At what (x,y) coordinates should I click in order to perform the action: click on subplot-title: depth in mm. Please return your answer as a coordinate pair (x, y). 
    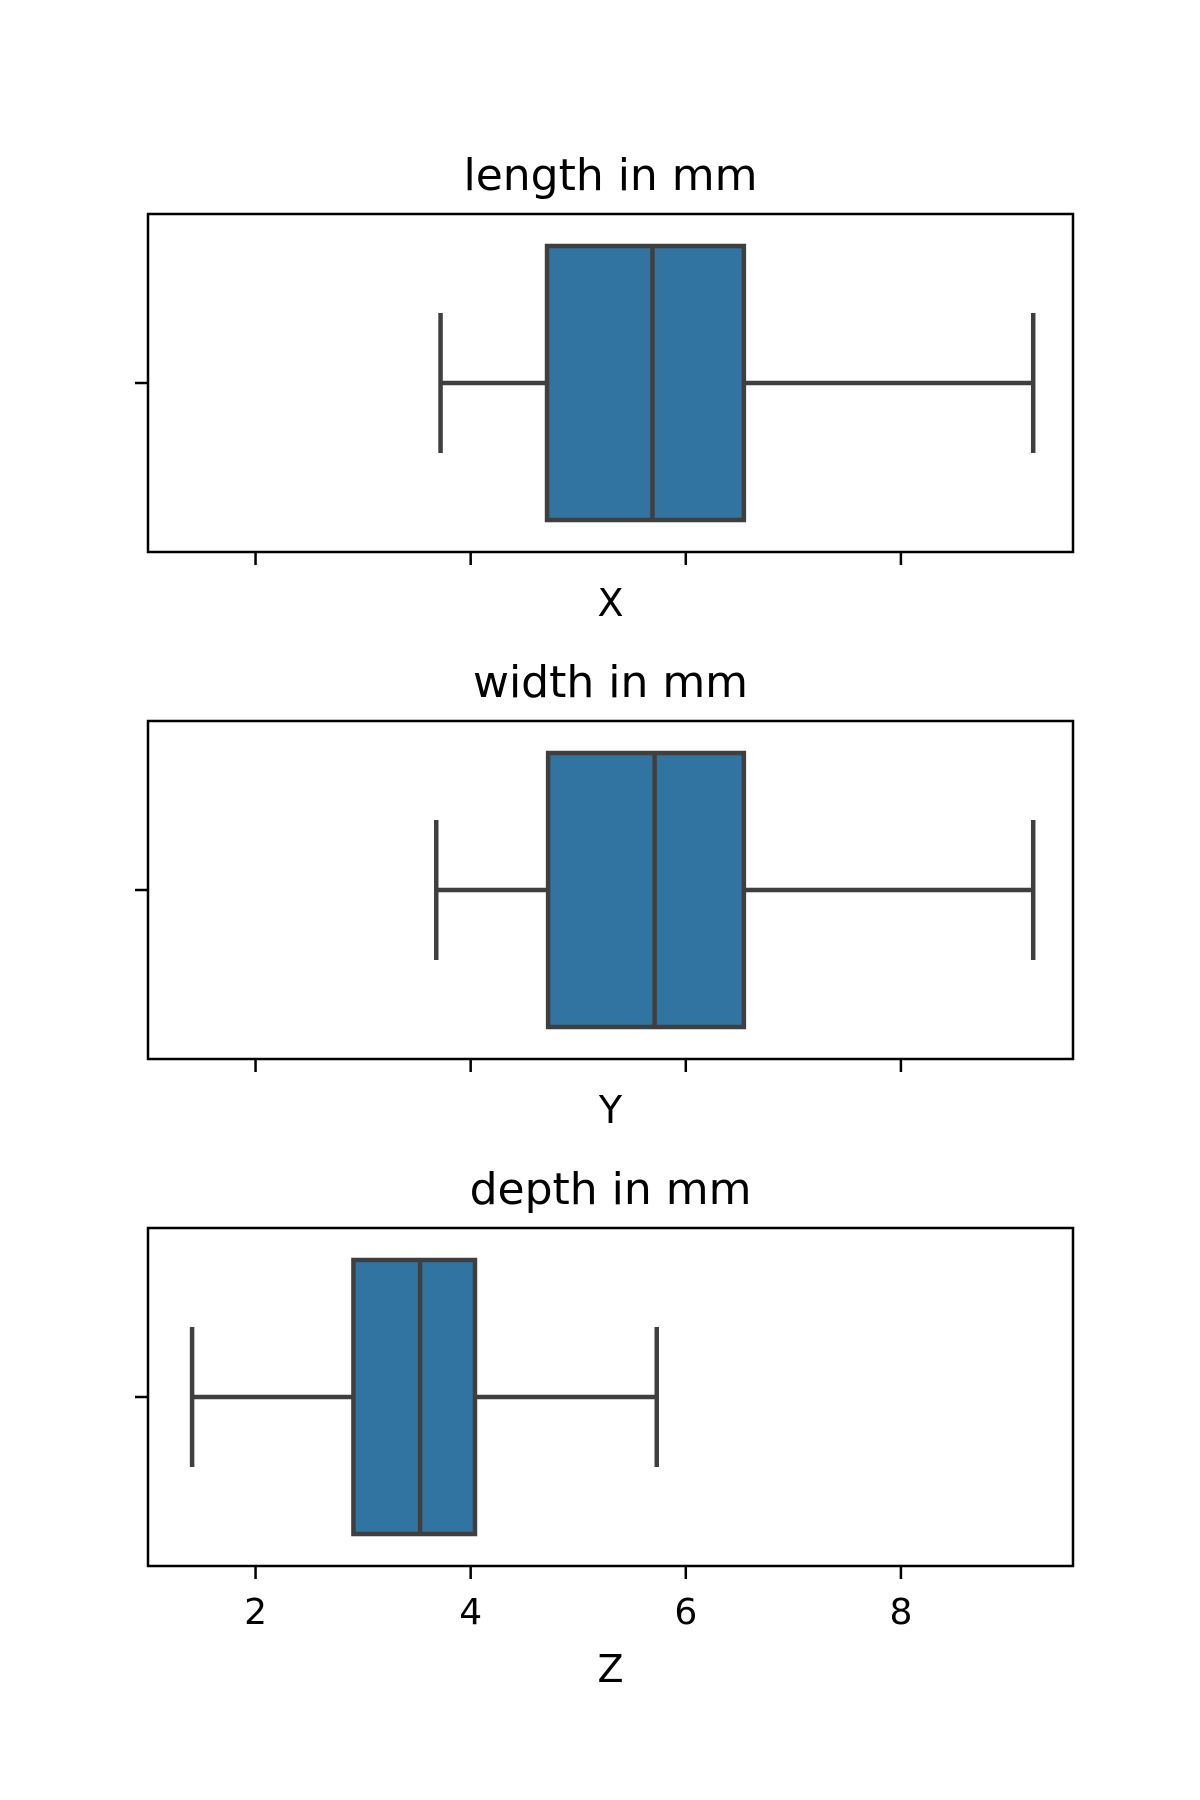
    Looking at the image, I should click on (611, 1189).